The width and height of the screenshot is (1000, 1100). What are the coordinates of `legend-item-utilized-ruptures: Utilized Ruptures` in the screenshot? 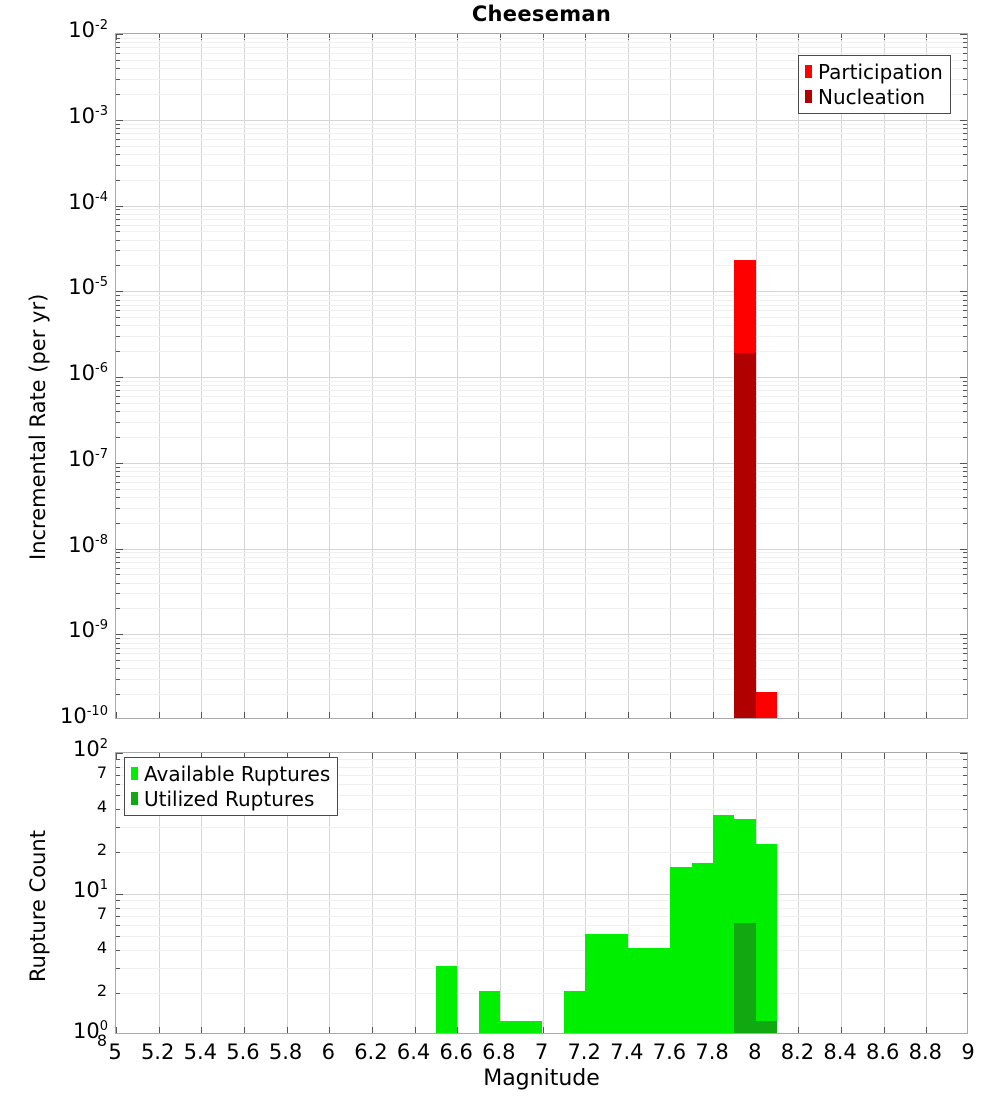 It's located at (230, 798).